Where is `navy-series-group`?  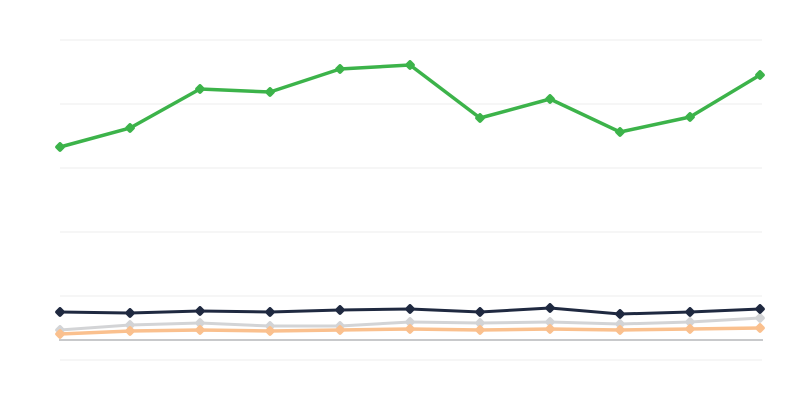 navy-series-group is located at coordinates (410, 311).